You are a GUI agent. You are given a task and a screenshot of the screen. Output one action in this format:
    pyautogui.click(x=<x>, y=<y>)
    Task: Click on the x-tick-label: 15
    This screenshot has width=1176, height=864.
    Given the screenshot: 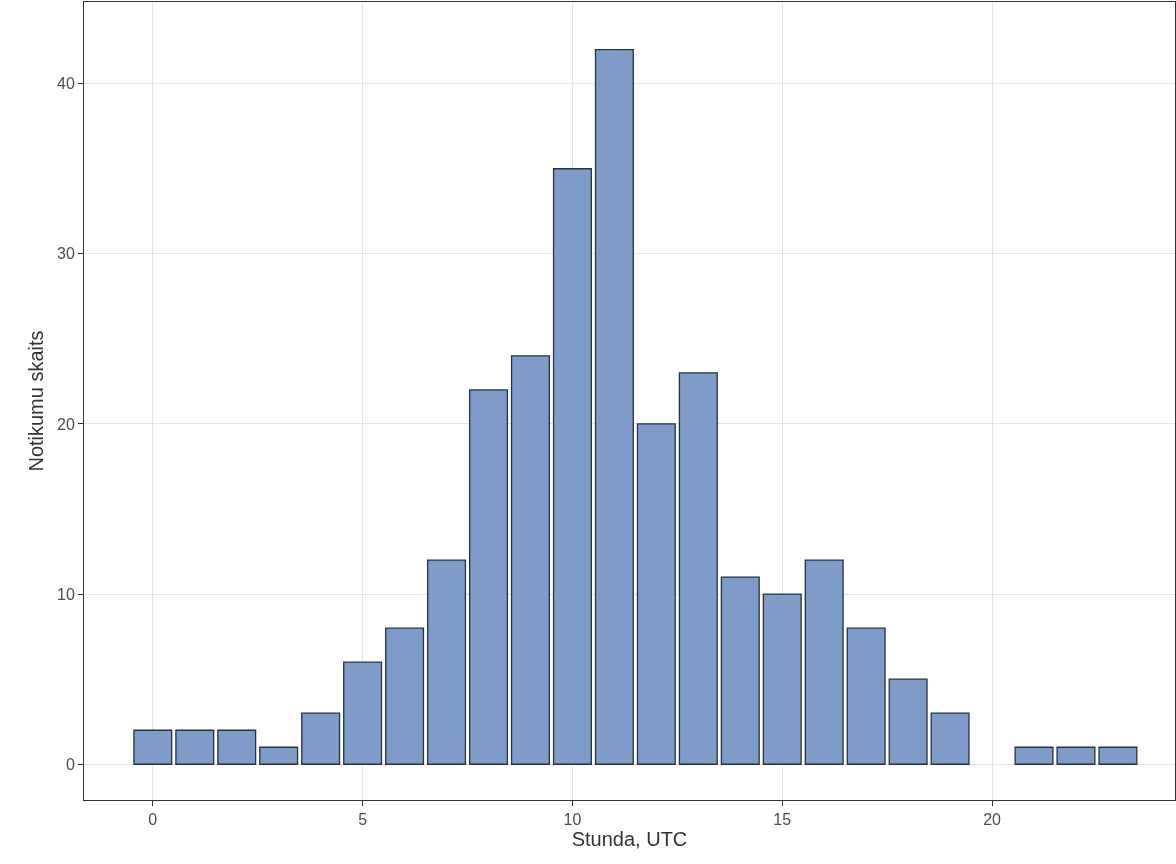 What is the action you would take?
    pyautogui.click(x=782, y=820)
    